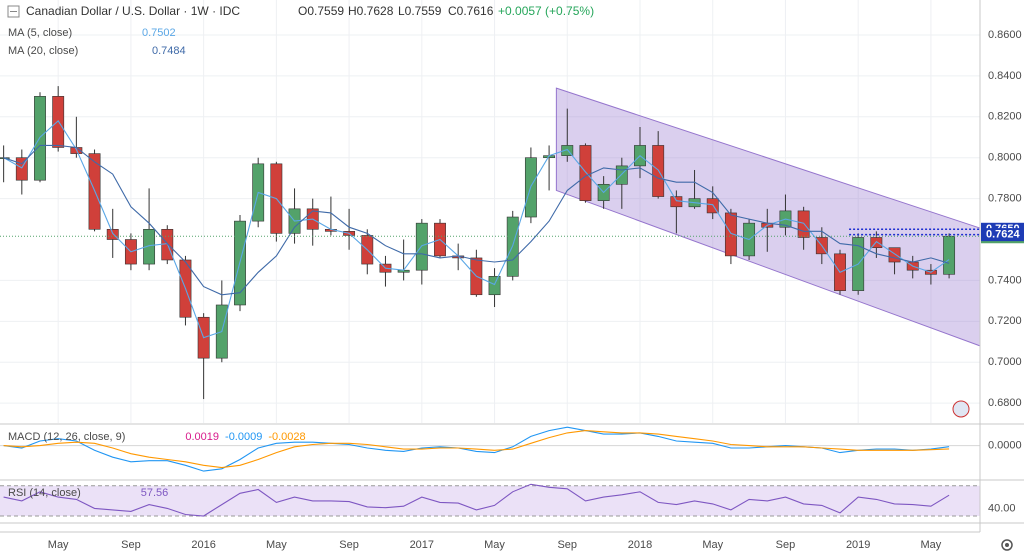 This screenshot has height=555, width=1024. What do you see at coordinates (169, 51) in the screenshot?
I see `legend-value: 0.7484` at bounding box center [169, 51].